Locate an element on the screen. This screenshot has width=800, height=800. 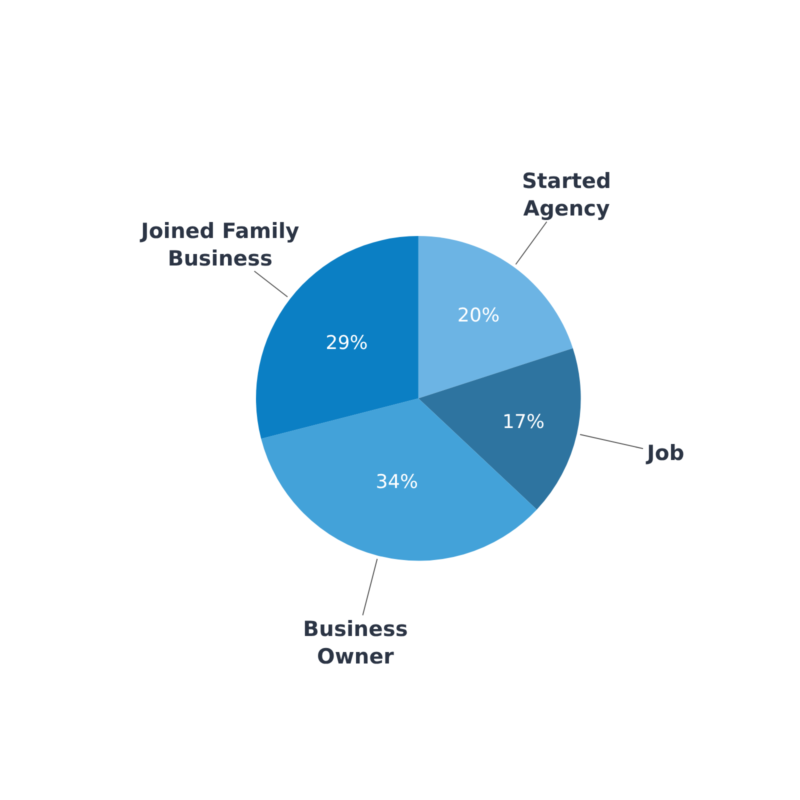
slice-label: Job is located at coordinates (664, 453).